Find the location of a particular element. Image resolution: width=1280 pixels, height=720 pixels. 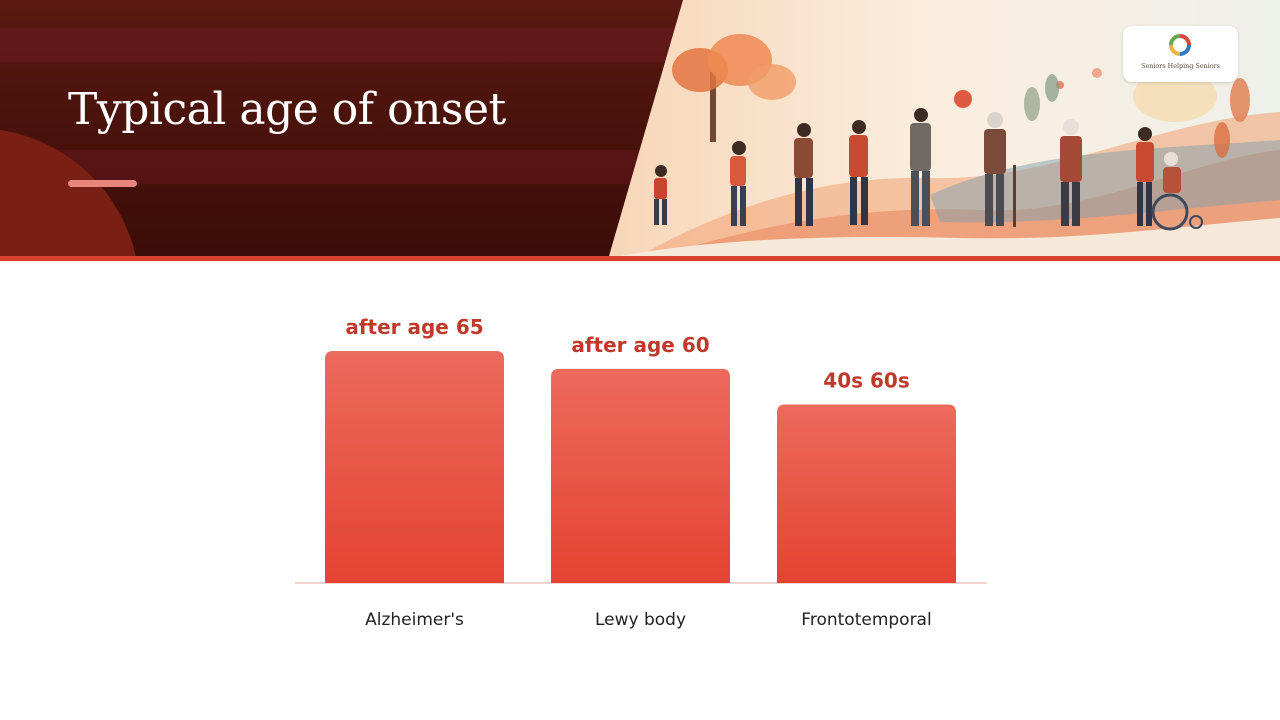

ring-logo-icon is located at coordinates (1180, 45).